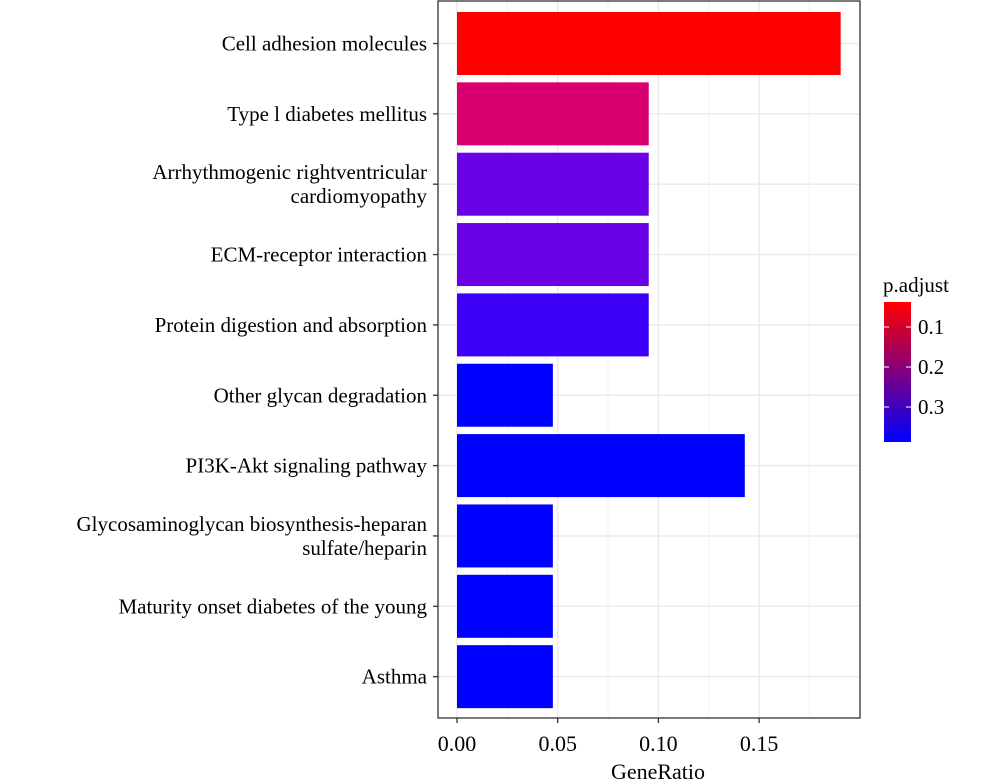 This screenshot has width=983, height=783. What do you see at coordinates (321, 395) in the screenshot?
I see `y-tick-label: Other glycan degradation` at bounding box center [321, 395].